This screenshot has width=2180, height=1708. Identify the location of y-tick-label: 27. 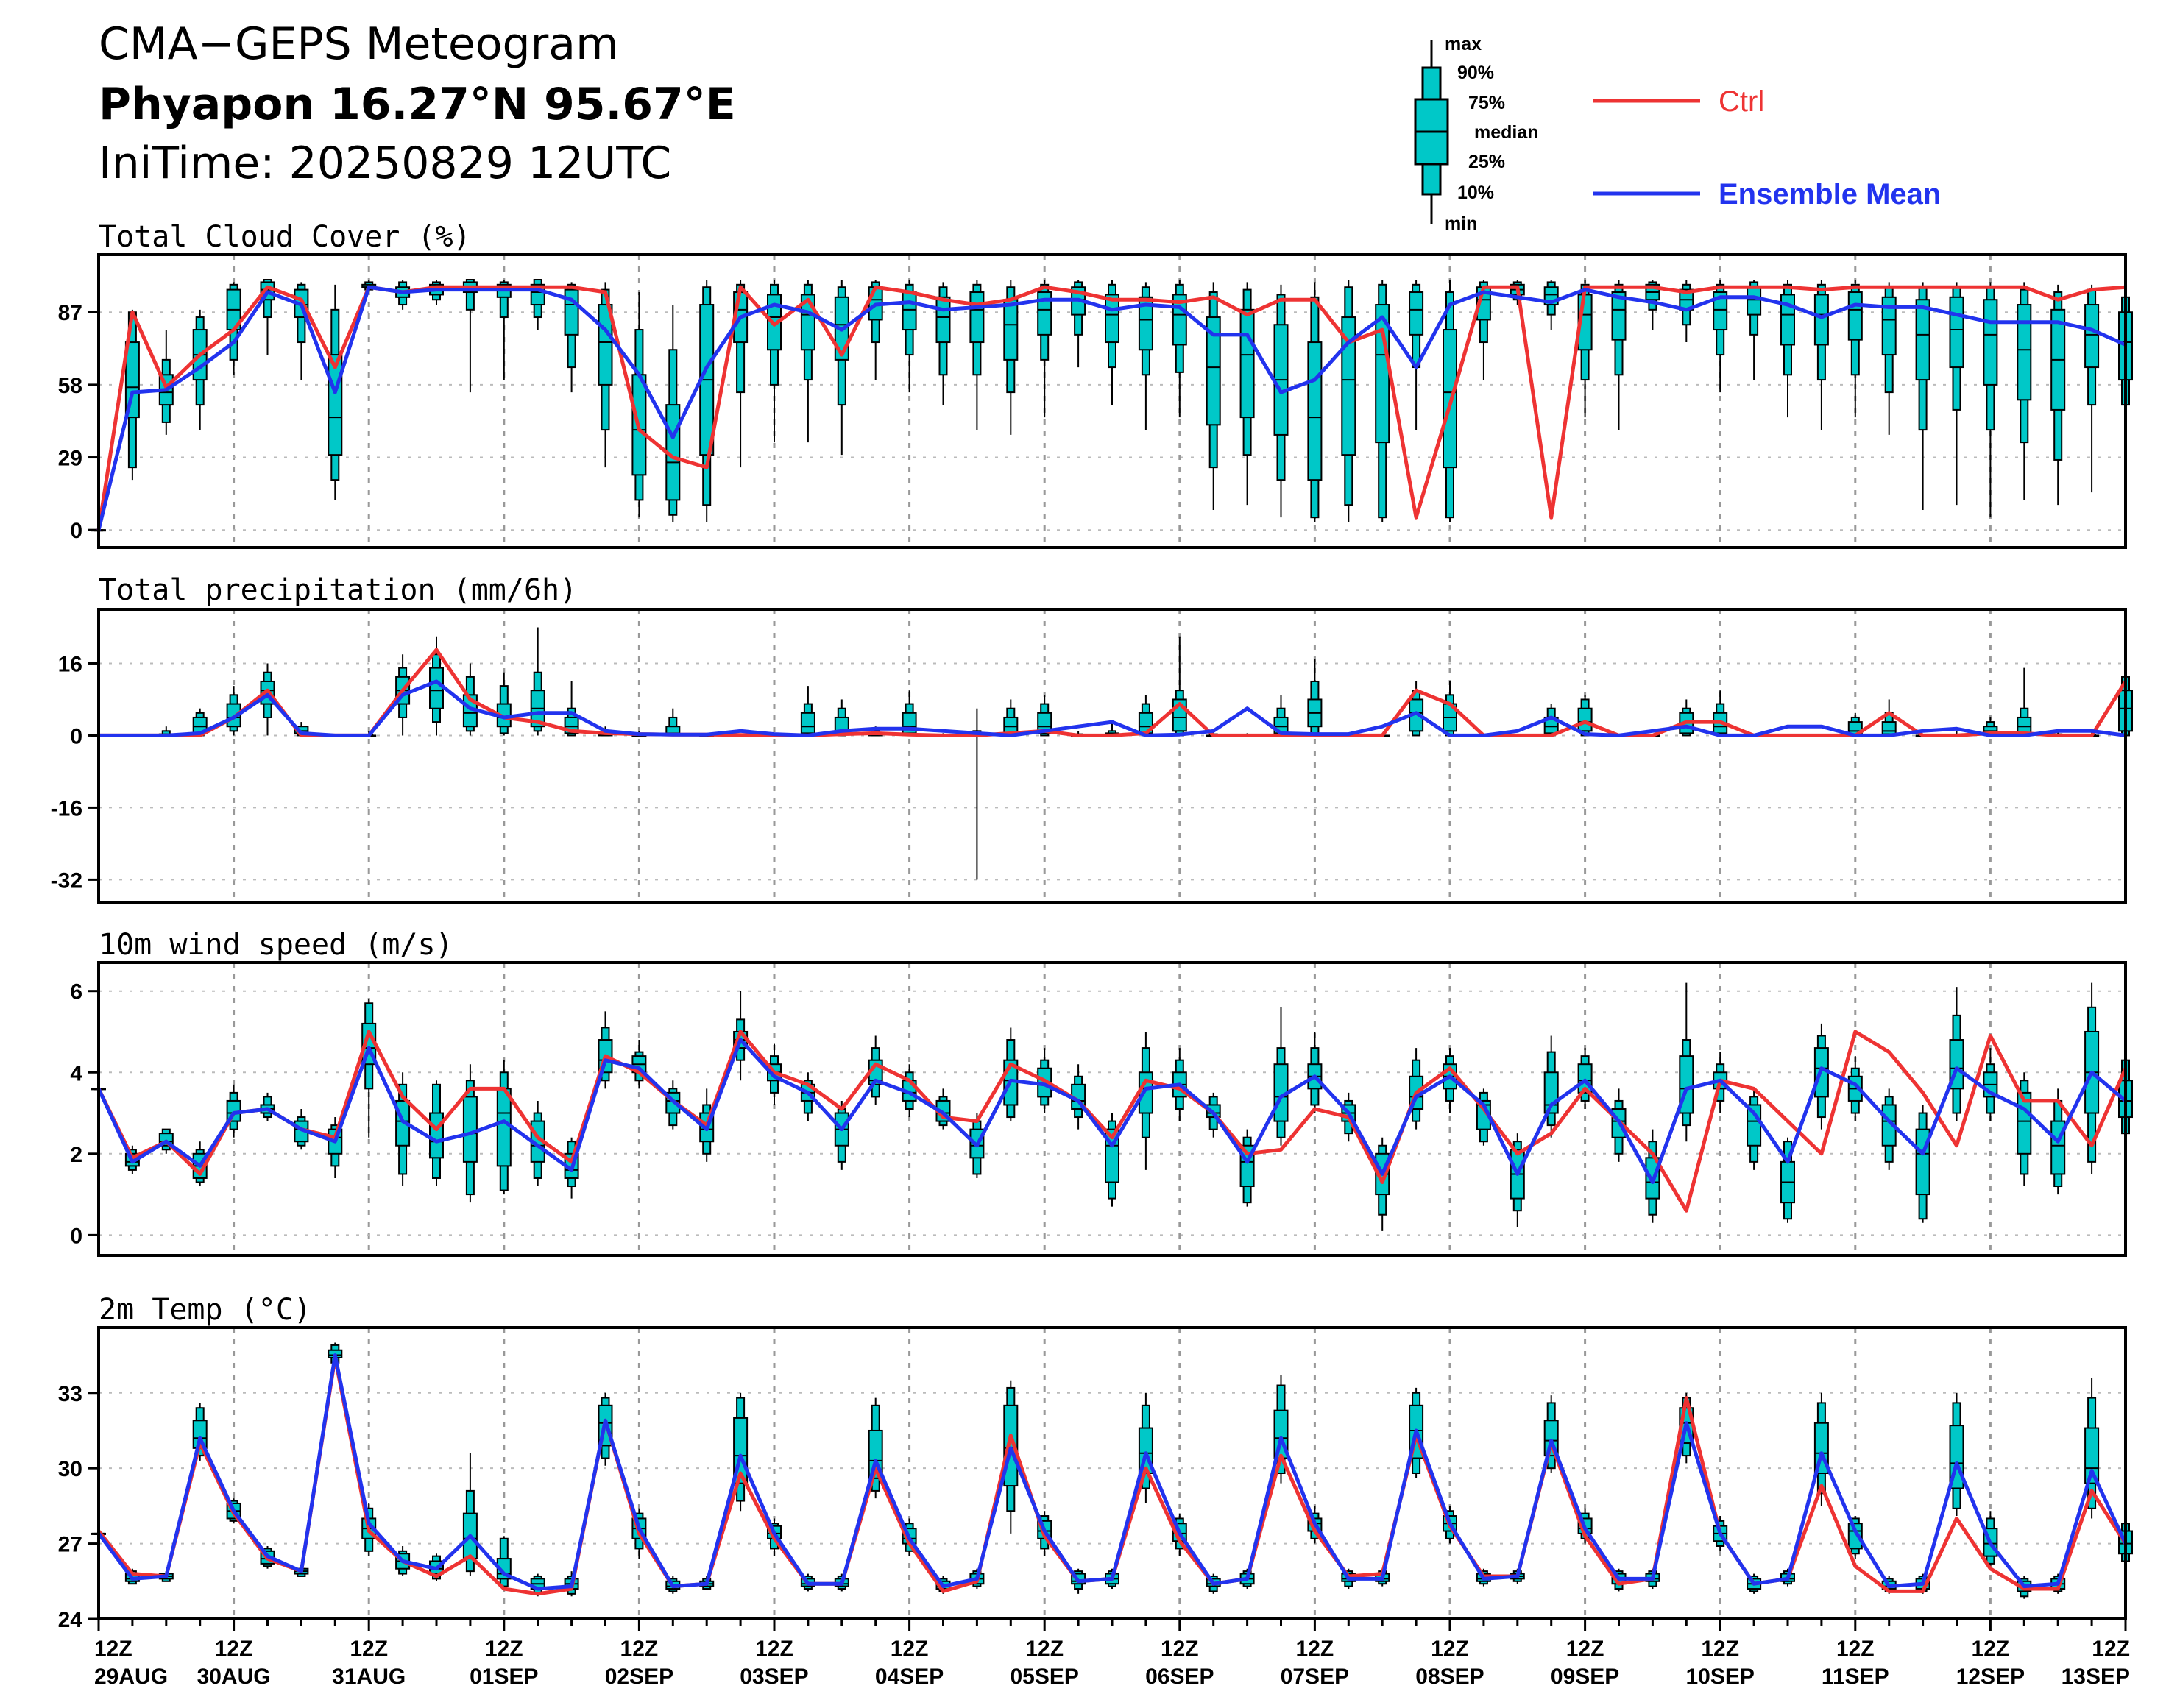
(70, 1545).